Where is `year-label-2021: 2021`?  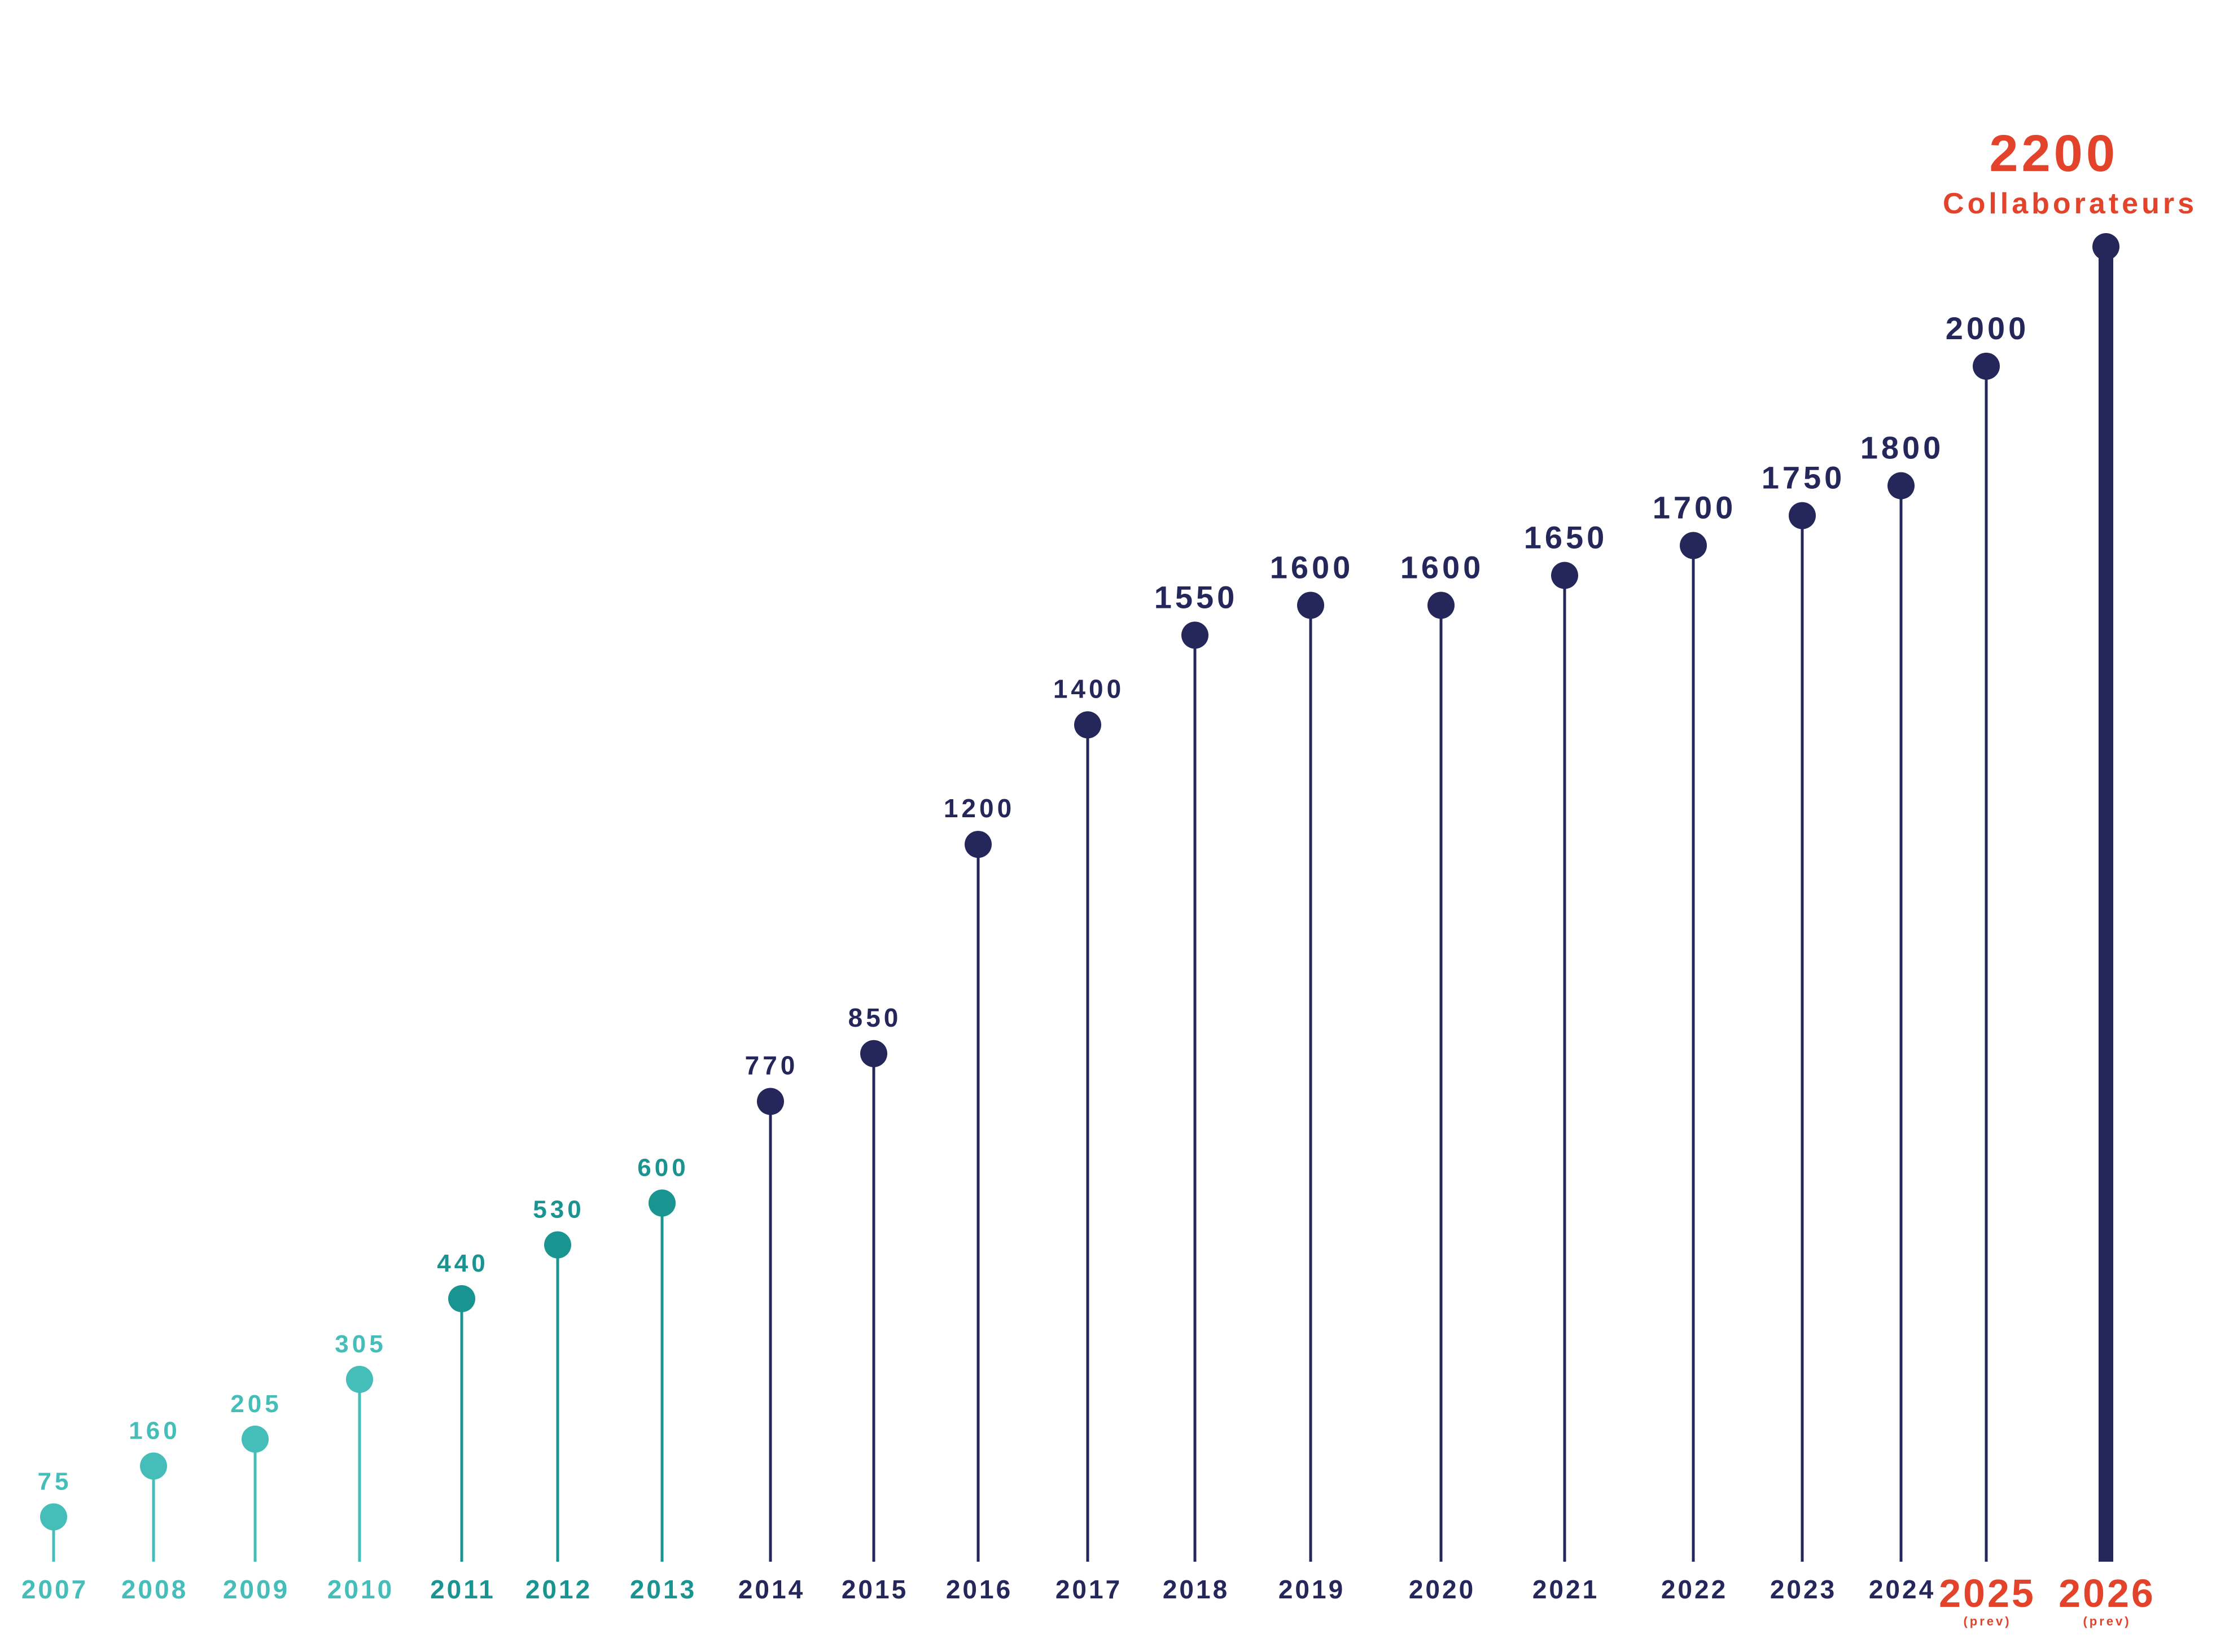 year-label-2021: 2021 is located at coordinates (1565, 1589).